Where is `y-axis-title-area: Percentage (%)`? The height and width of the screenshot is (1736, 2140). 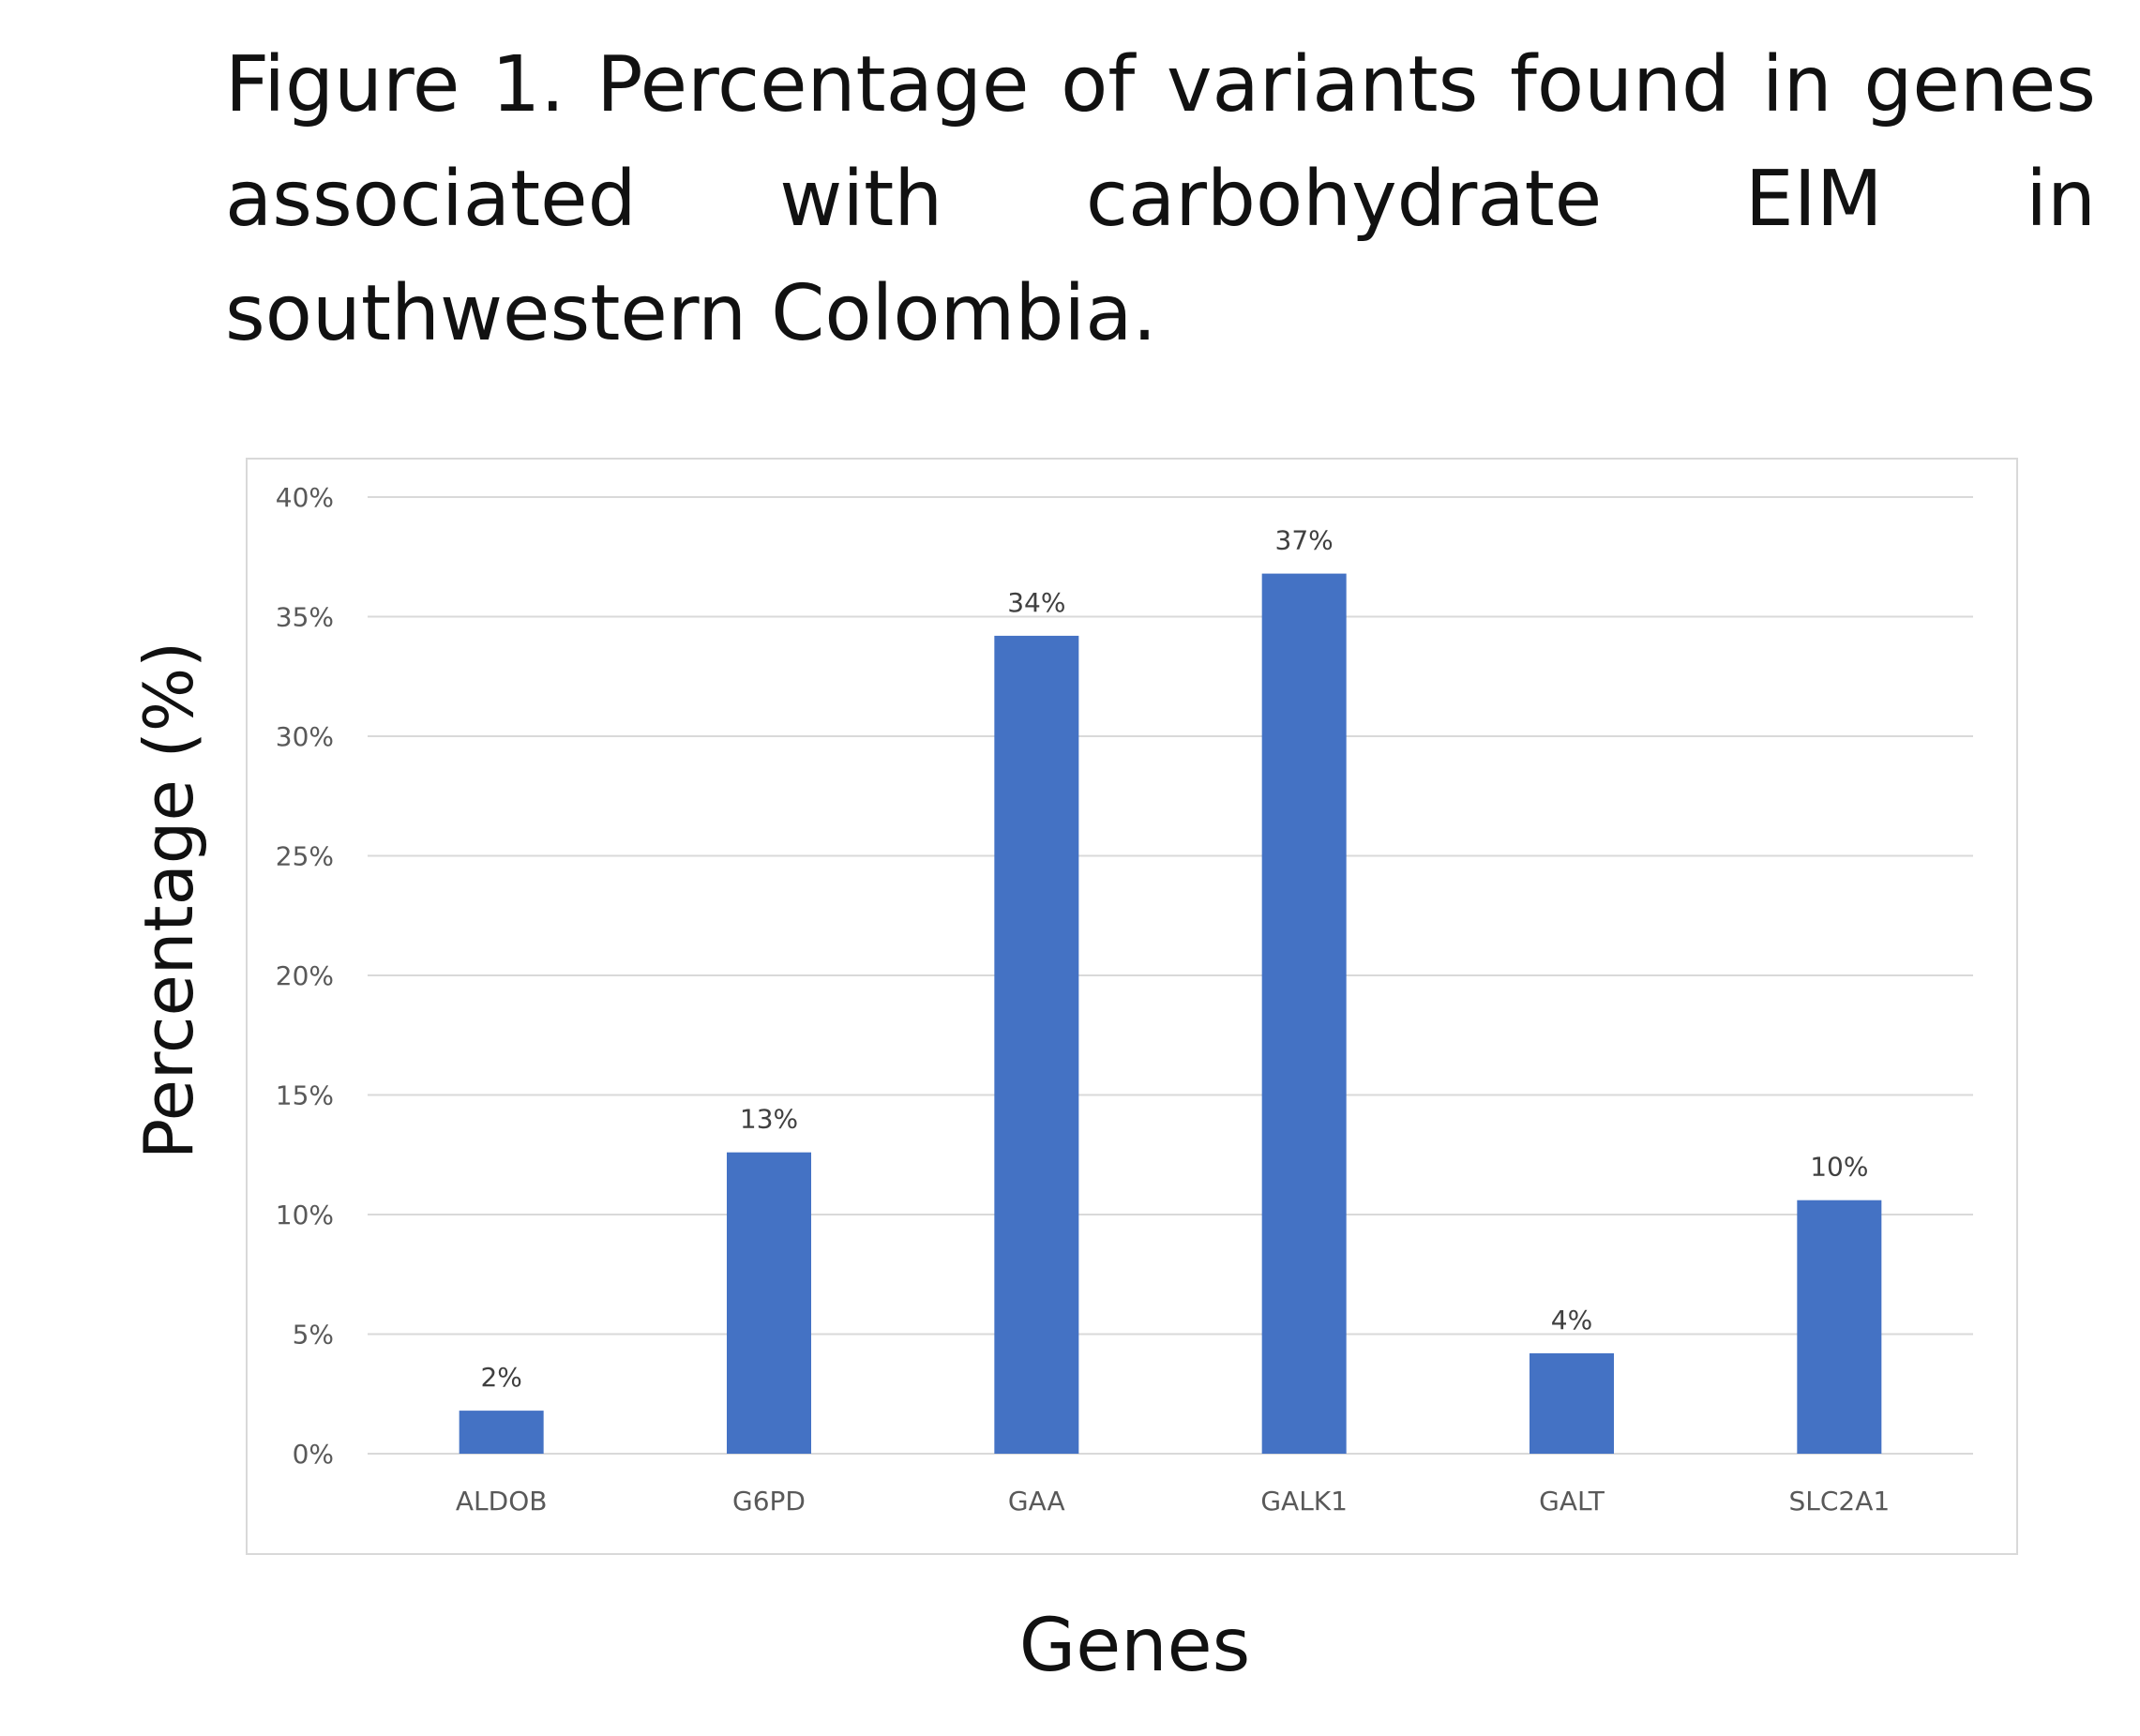
y-axis-title-area: Percentage (%) is located at coordinates (131, 900).